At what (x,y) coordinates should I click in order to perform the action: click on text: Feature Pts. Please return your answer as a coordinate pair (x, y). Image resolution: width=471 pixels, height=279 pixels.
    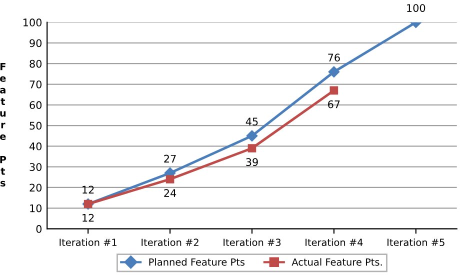
    Looking at the image, I should click on (3, 124).